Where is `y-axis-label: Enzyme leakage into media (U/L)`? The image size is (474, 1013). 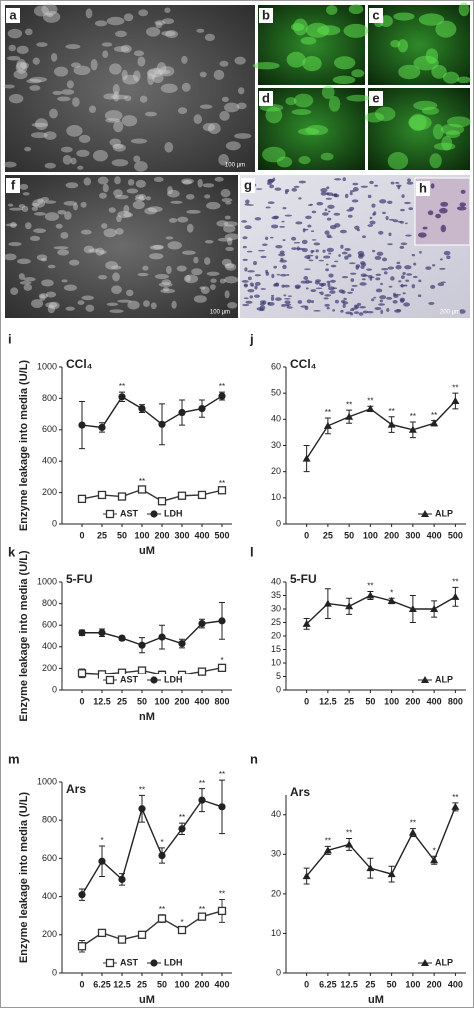
y-axis-label: Enzyme leakage into media (U/L) is located at coordinates (24, 445).